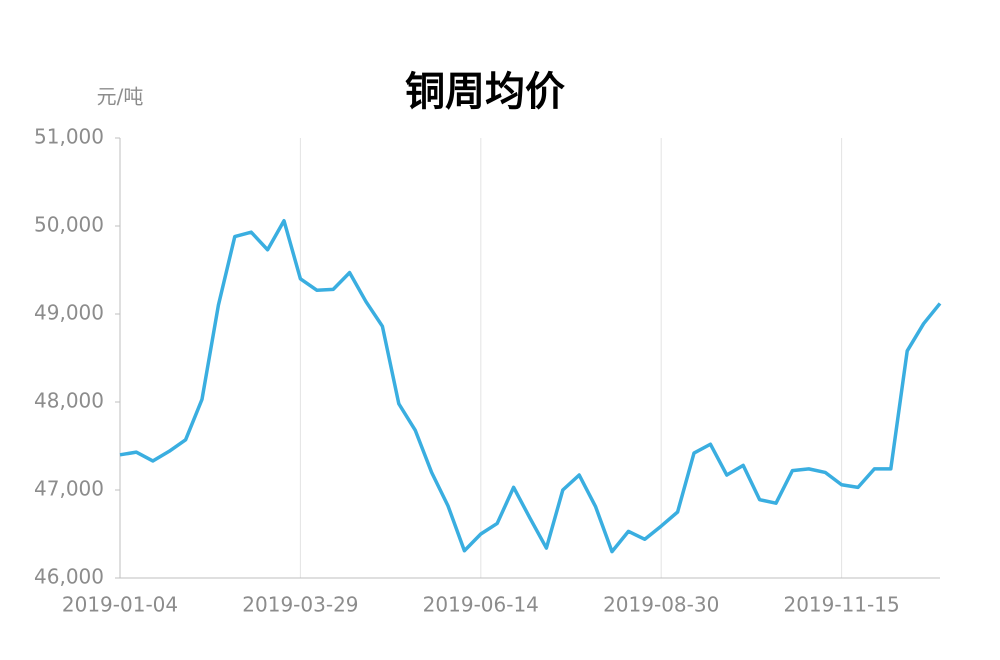 The height and width of the screenshot is (660, 1000). I want to click on chart-title: 铜周均价, so click(485, 92).